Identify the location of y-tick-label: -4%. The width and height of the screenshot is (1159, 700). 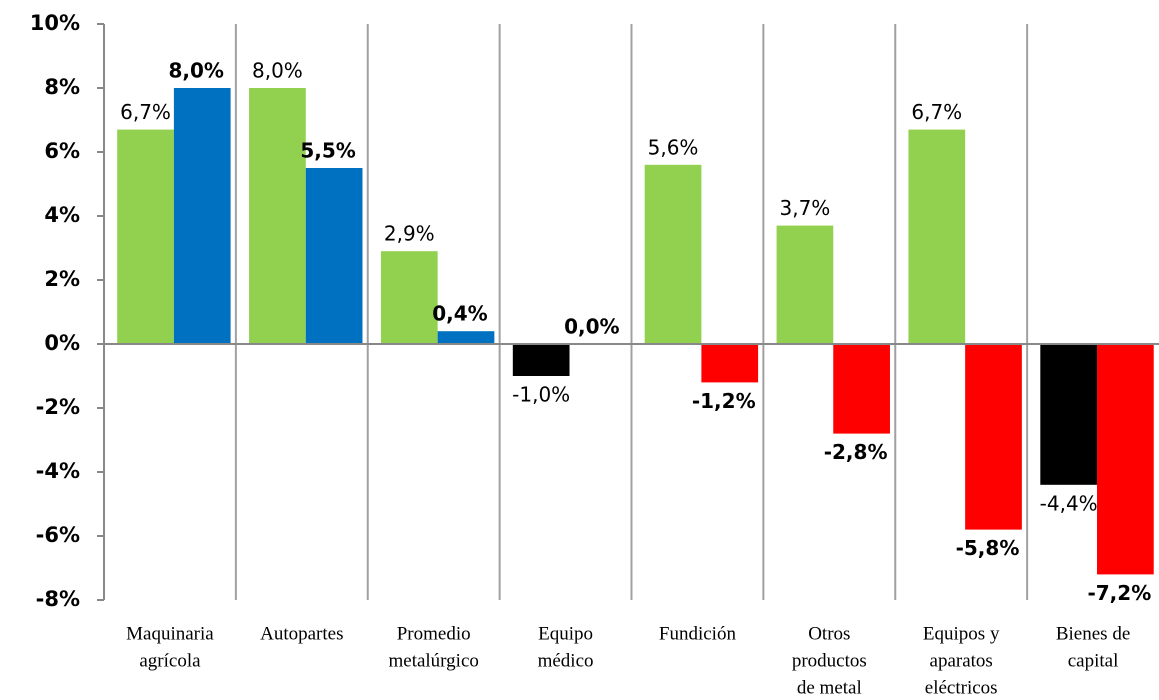
(58, 471).